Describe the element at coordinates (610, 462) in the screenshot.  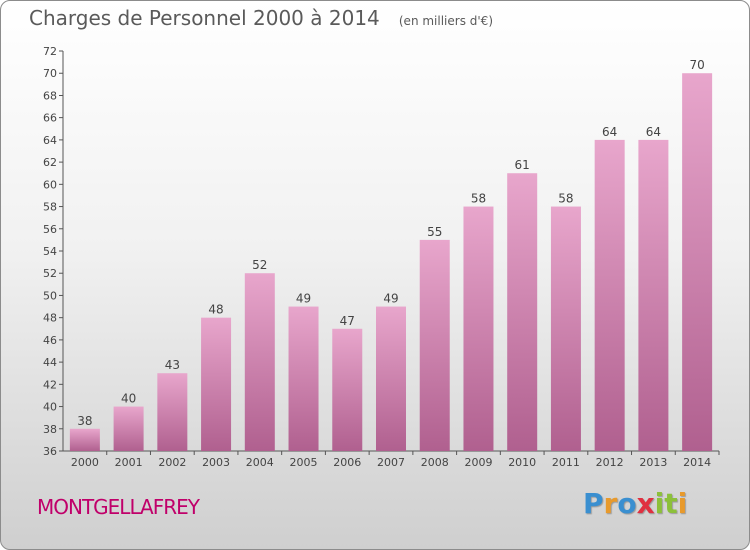
I see `x-tick-label: 2012` at that location.